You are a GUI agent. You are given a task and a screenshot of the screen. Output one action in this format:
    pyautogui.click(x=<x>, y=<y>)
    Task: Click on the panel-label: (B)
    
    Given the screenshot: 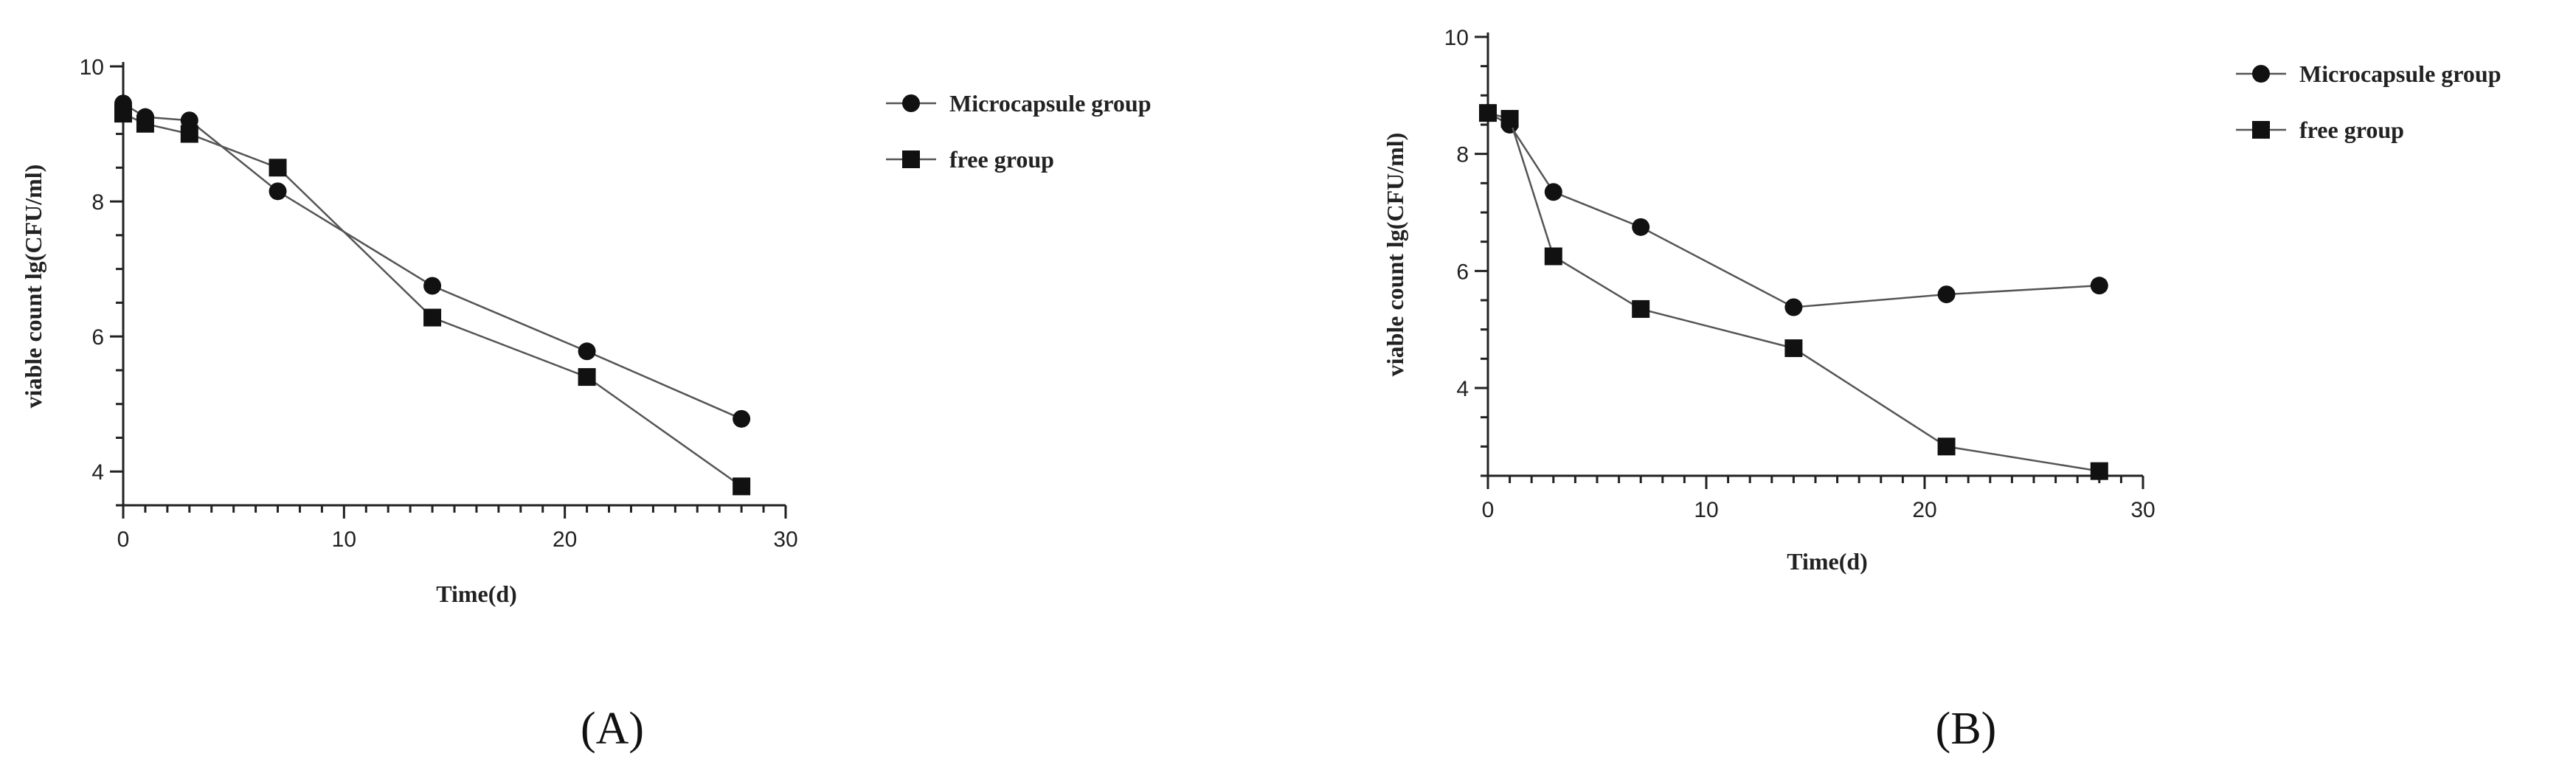 What is the action you would take?
    pyautogui.click(x=1967, y=729)
    